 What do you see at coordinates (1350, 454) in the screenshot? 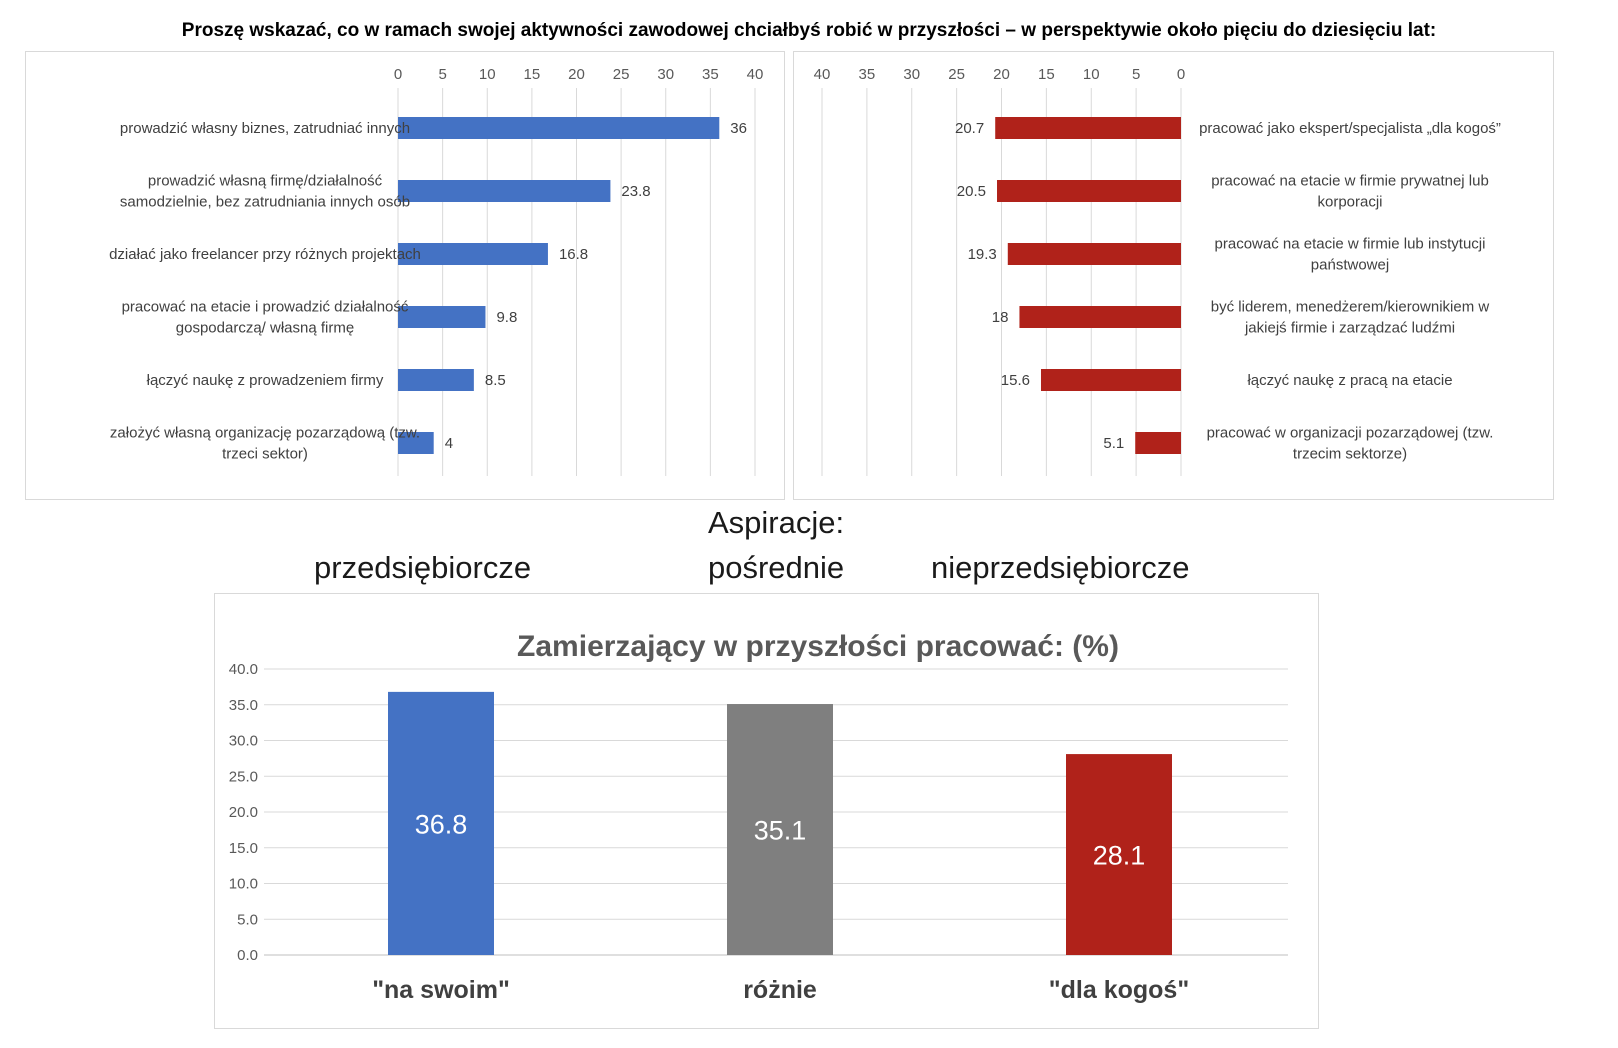
I see `category-label: trzecim sektorze)` at bounding box center [1350, 454].